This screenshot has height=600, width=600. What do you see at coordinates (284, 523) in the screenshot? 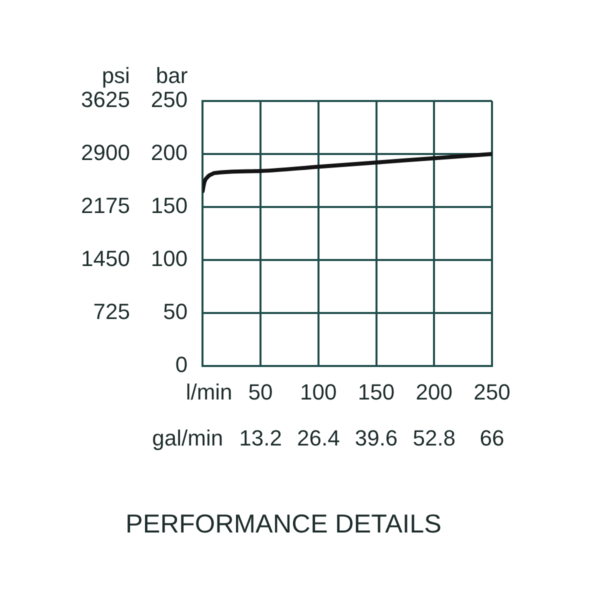
I see `text: PERFORMANCE DETAILS` at bounding box center [284, 523].